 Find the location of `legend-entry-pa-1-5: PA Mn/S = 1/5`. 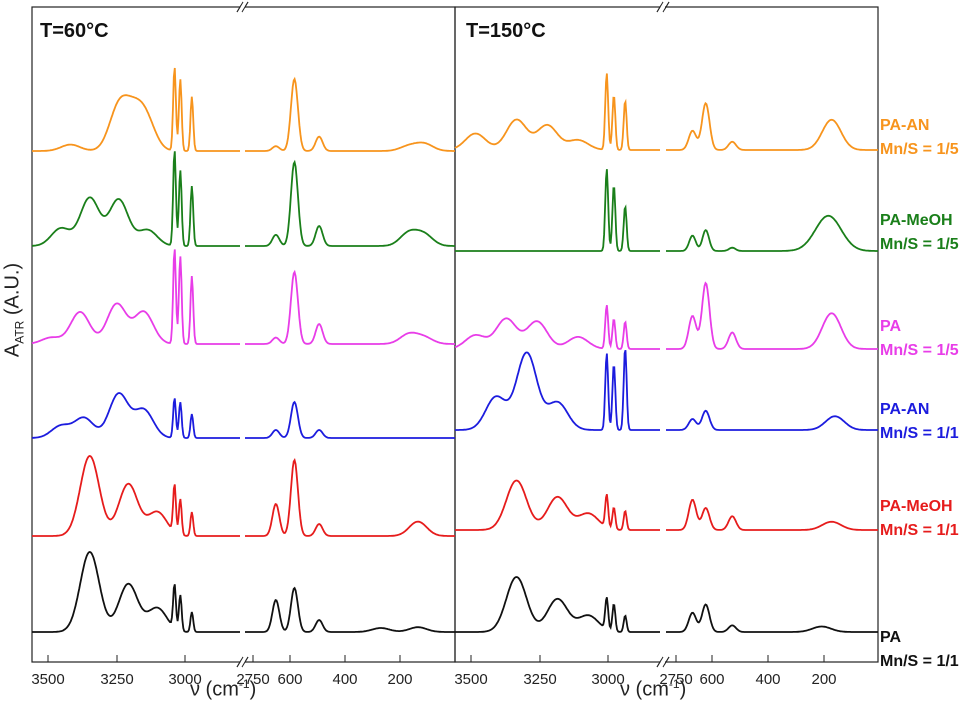

legend-entry-pa-1-5: PA Mn/S = 1/5 is located at coordinates (919, 339).